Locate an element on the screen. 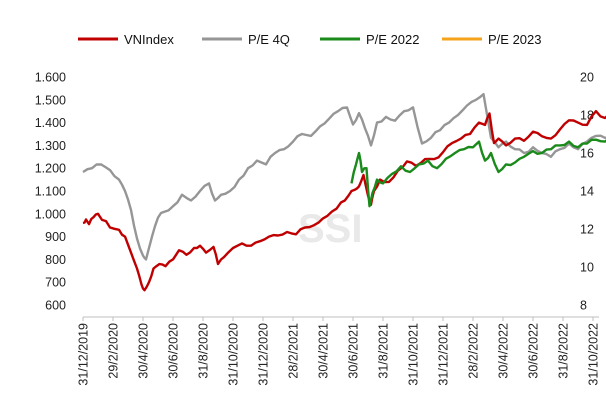 This screenshot has height=406, width=606. legend-label-3: P/E 2023 is located at coordinates (515, 39).